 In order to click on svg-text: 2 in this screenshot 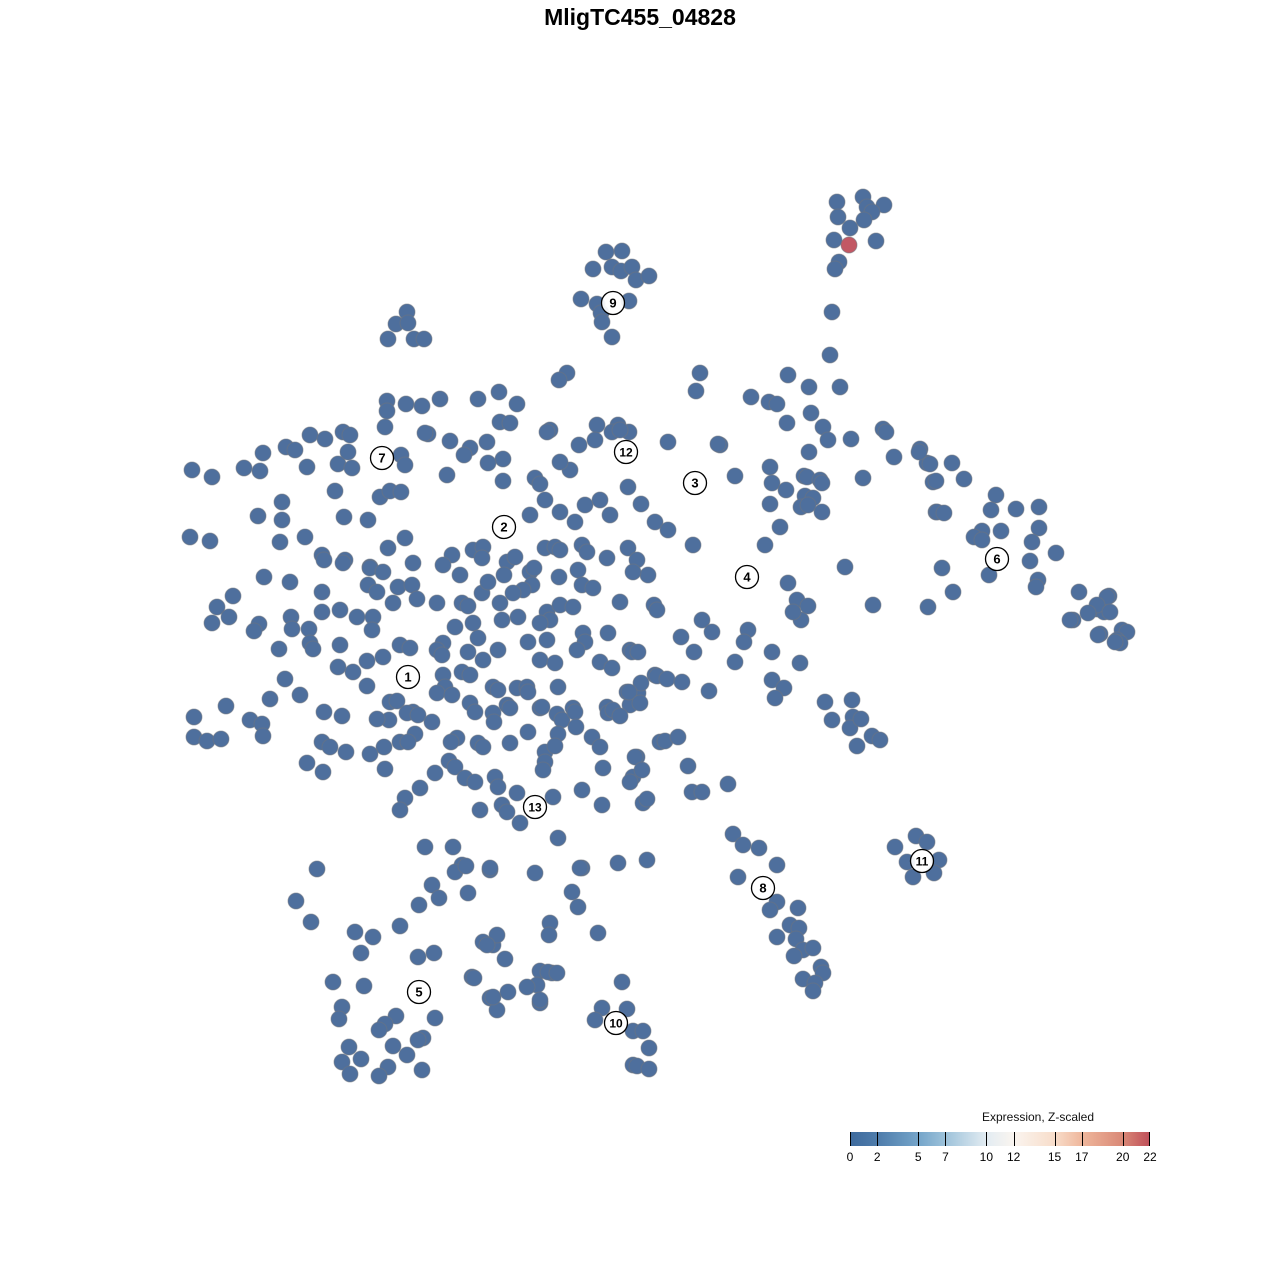, I will do `click(503, 527)`.